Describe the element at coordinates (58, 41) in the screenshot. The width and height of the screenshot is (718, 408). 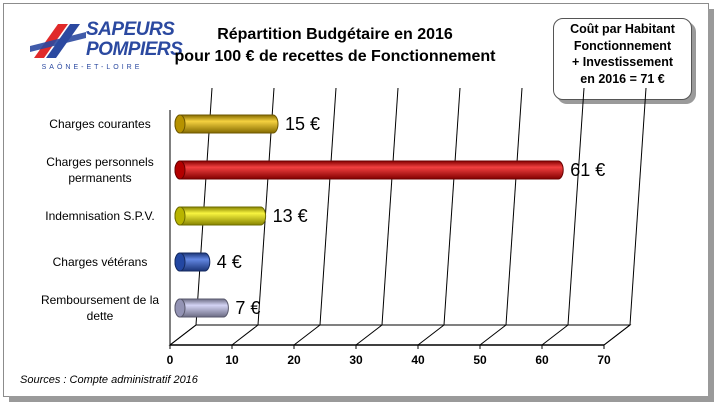
I see `logo-emblem` at that location.